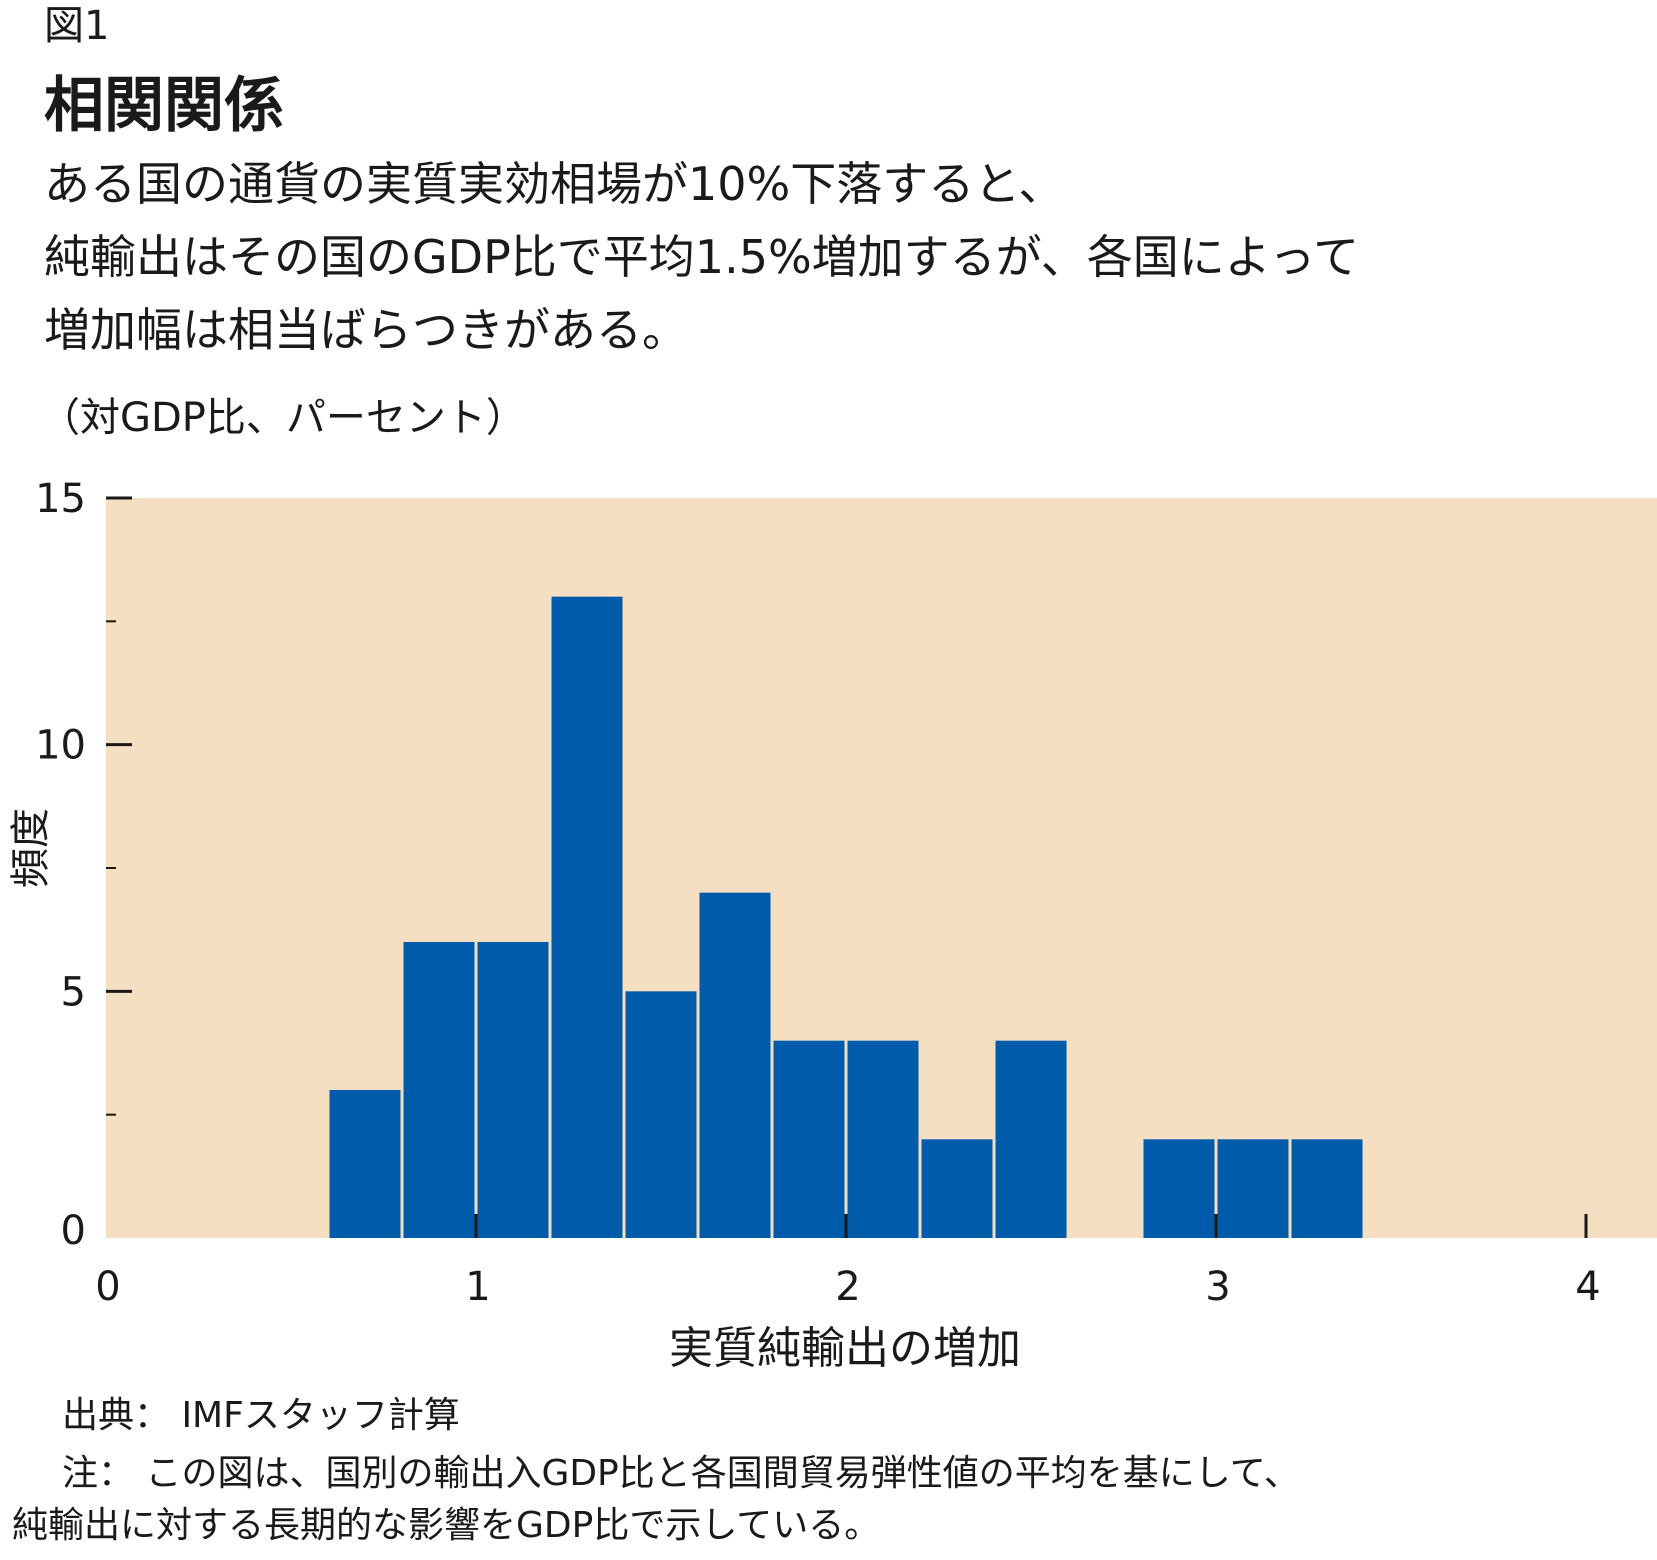  What do you see at coordinates (77, 26) in the screenshot?
I see `figure-label: 図1` at bounding box center [77, 26].